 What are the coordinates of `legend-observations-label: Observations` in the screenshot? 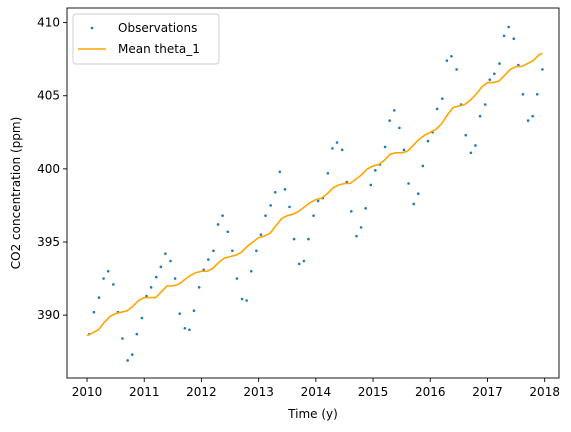 It's located at (157, 28).